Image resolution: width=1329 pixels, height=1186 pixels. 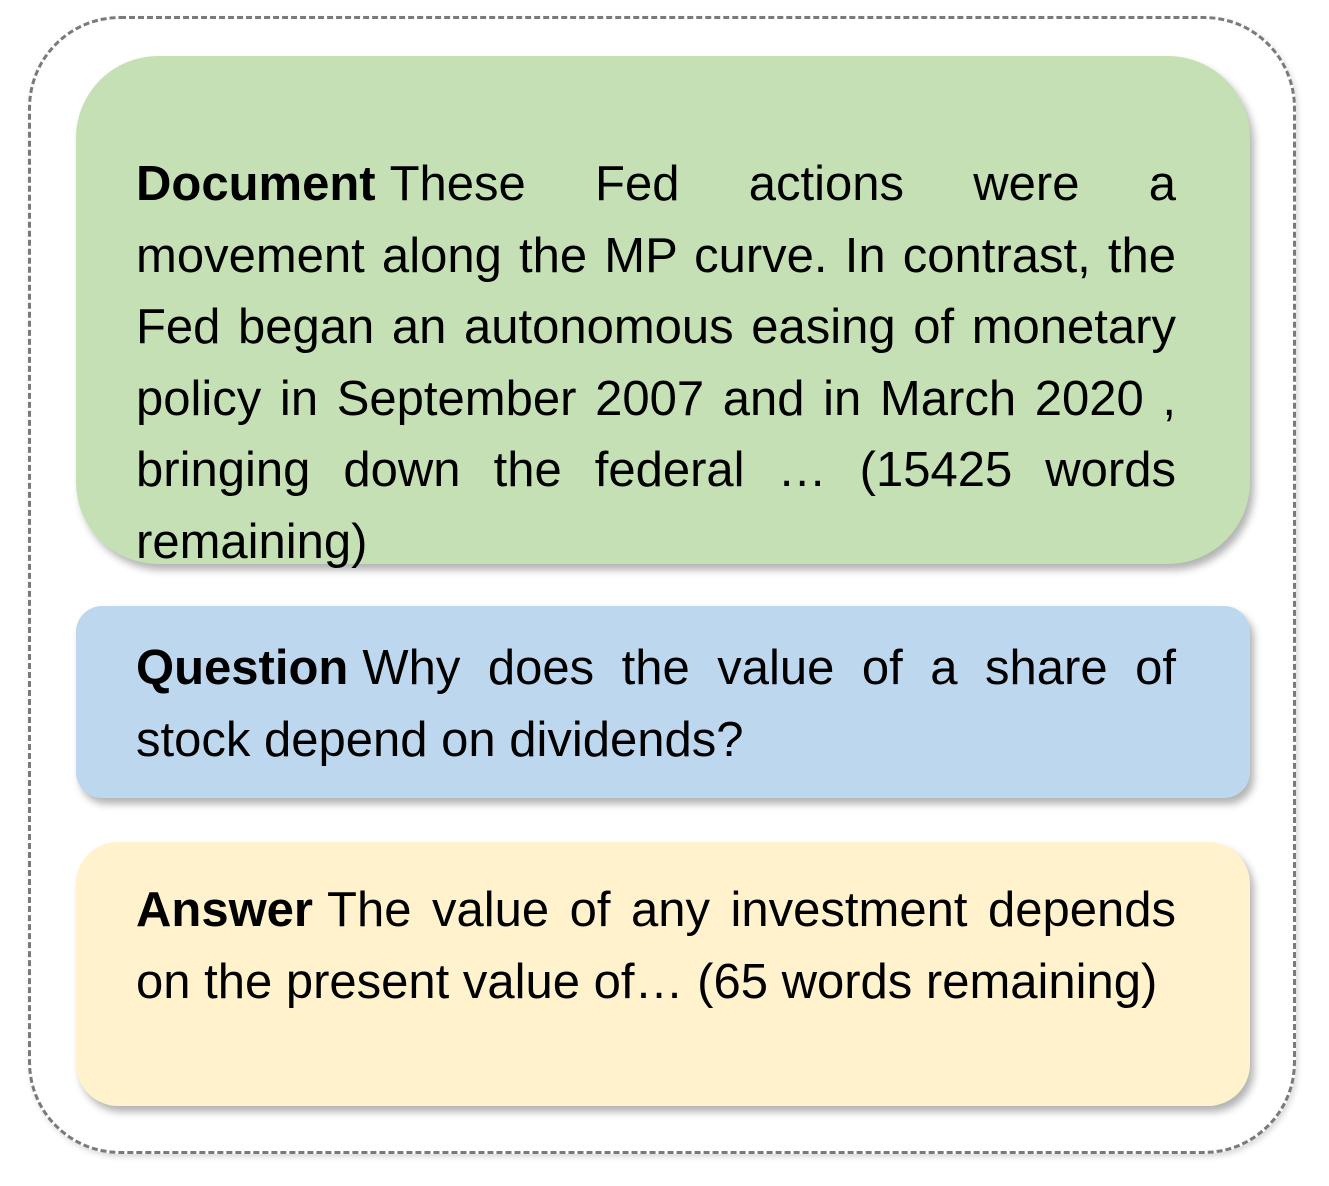 I want to click on document-label: Document, so click(x=256, y=184).